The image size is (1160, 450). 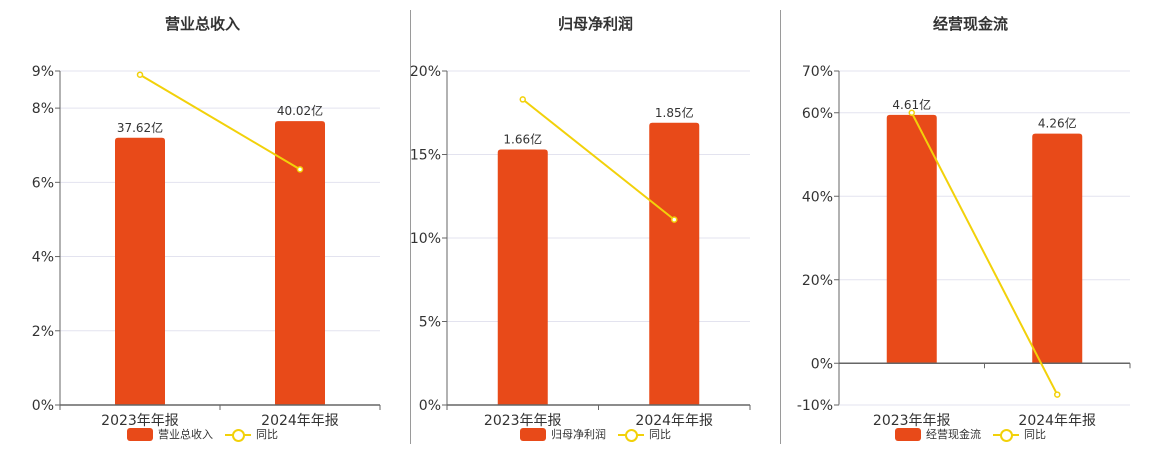 I want to click on y-tick-label: 15%, so click(x=425, y=156).